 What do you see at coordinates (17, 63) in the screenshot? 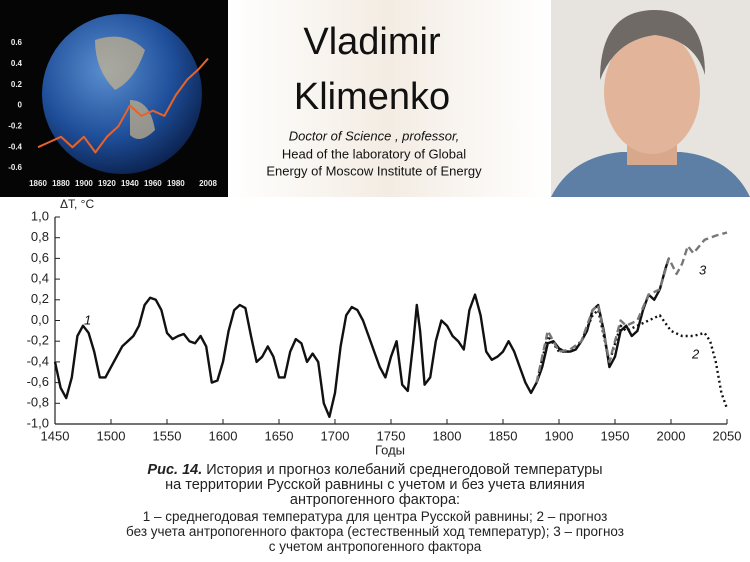
I see `y-tick-label: 0.4` at bounding box center [17, 63].